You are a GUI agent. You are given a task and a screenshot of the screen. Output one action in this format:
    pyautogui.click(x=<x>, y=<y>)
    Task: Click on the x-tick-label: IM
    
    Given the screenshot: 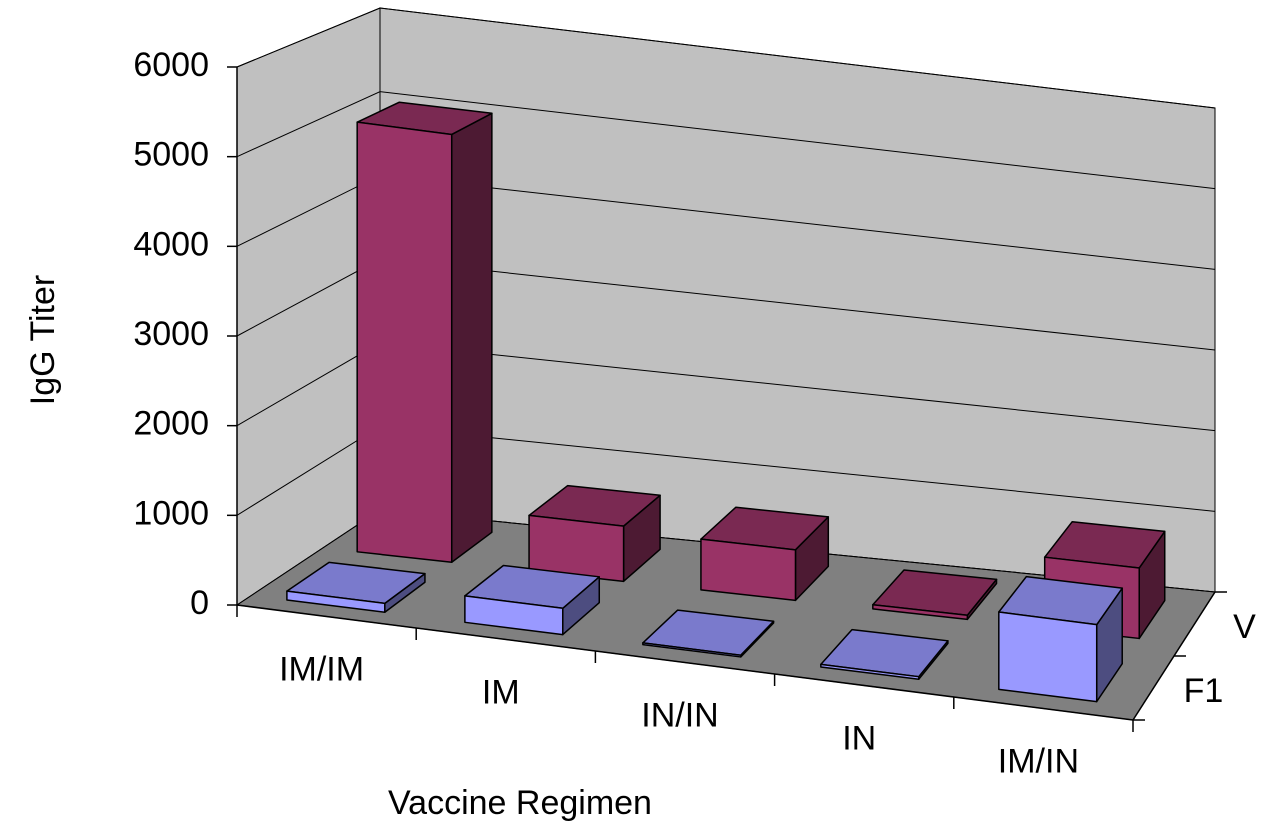 What is the action you would take?
    pyautogui.click(x=501, y=692)
    